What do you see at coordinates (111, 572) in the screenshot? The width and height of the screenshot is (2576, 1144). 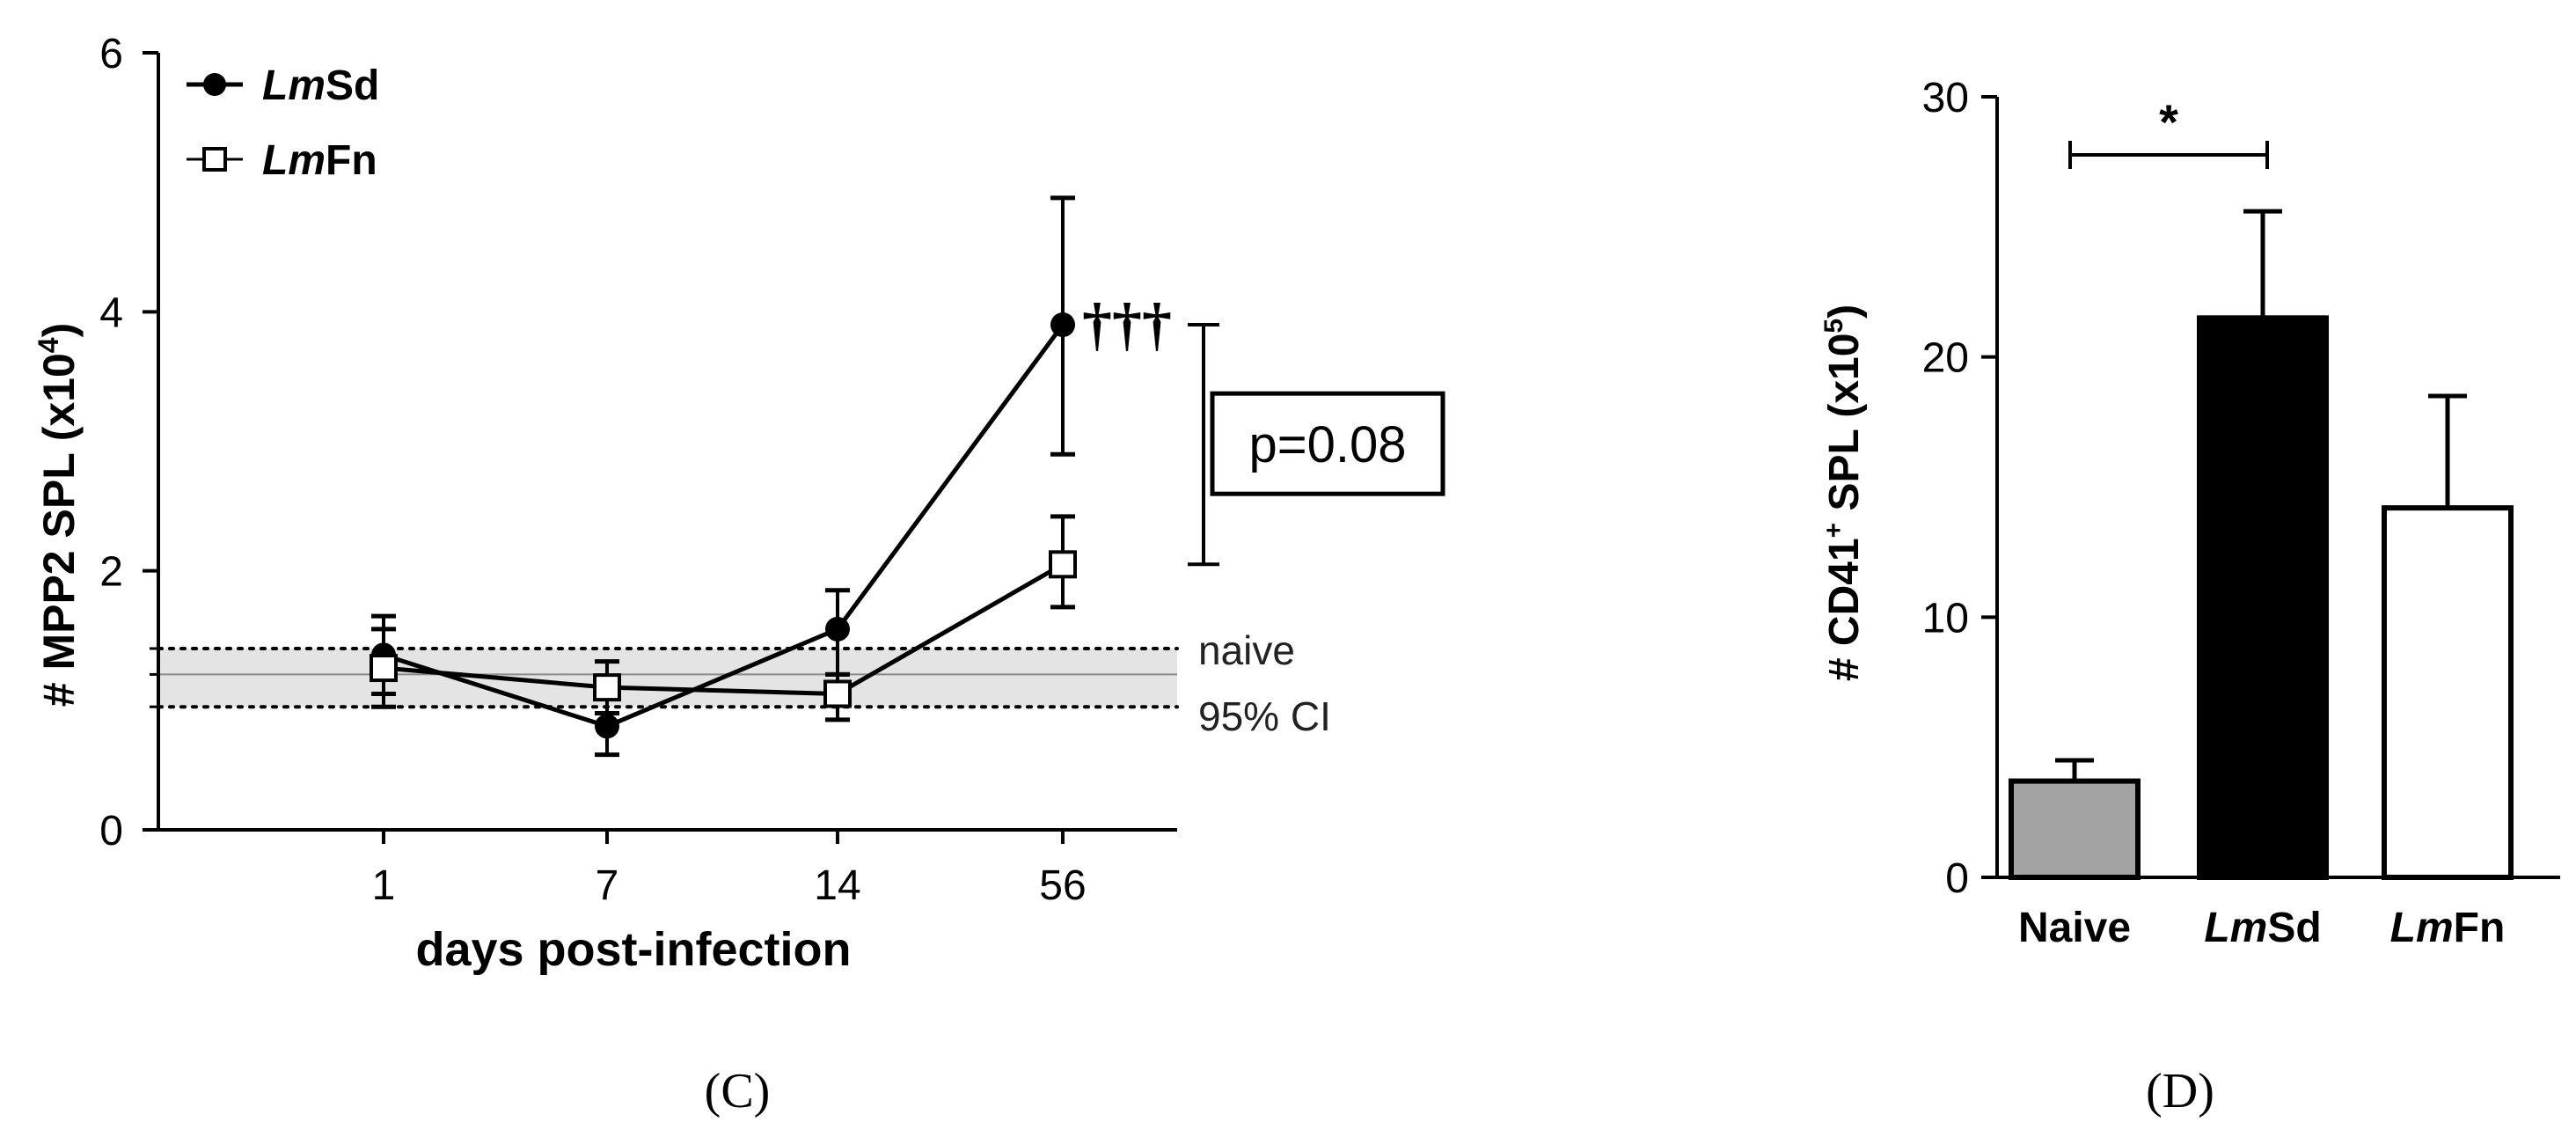 I see `y-tick-label: 2` at bounding box center [111, 572].